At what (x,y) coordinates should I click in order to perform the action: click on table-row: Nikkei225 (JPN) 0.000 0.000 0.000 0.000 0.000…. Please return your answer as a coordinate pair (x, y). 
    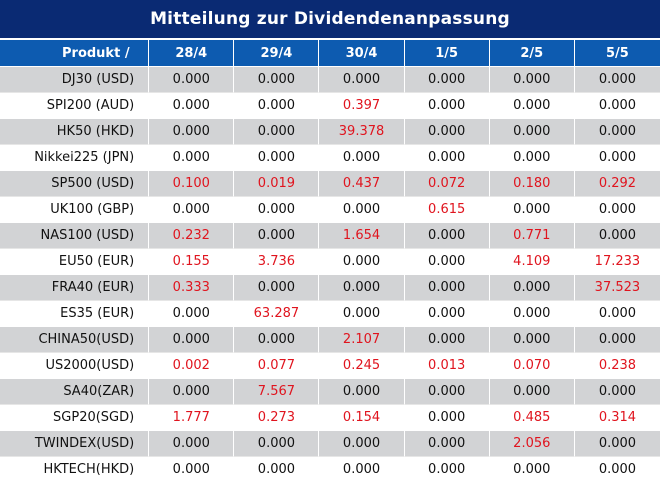
    Looking at the image, I should click on (330, 157).